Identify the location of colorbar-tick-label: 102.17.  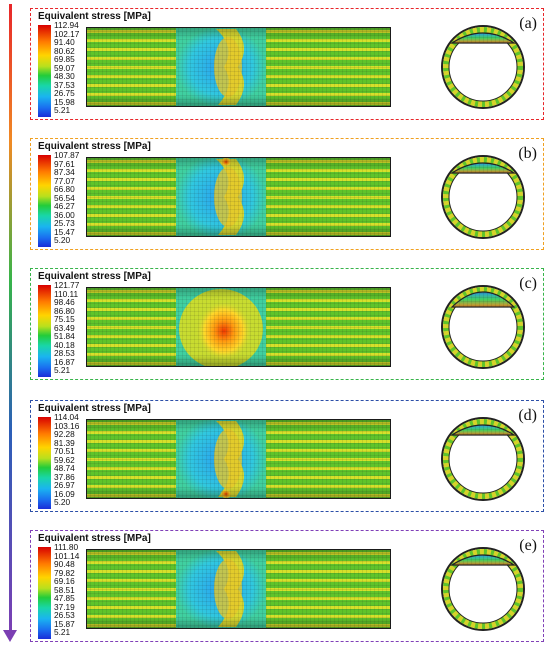
(67, 33).